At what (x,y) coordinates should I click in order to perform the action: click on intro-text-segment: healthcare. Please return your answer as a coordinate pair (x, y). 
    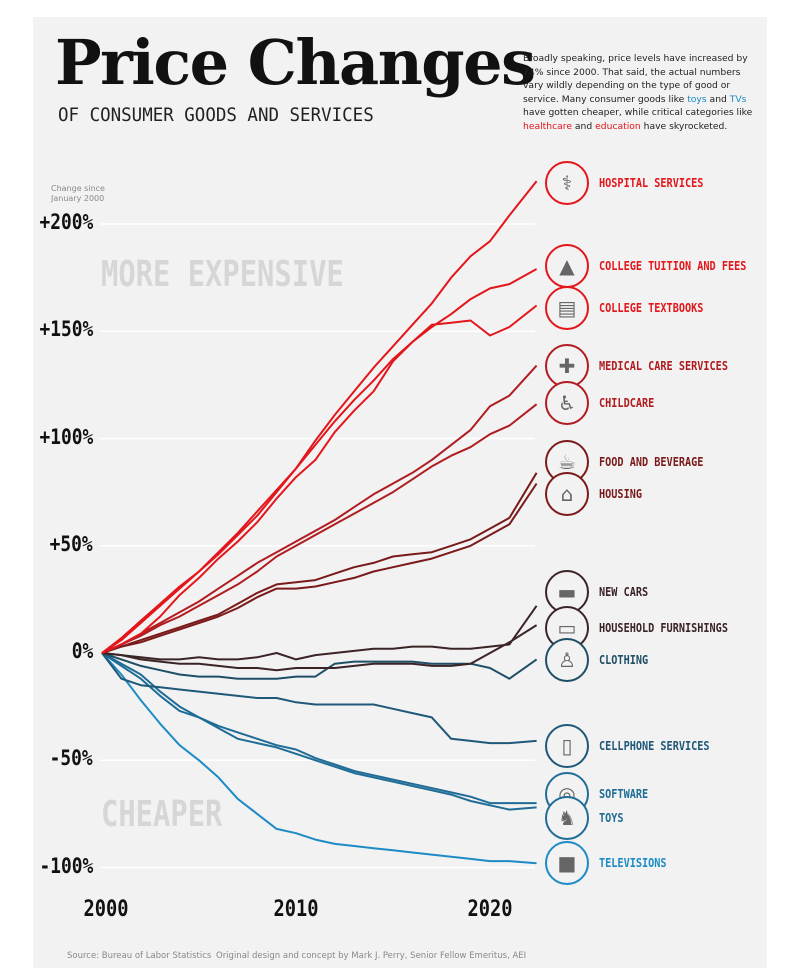
    Looking at the image, I should click on (547, 126).